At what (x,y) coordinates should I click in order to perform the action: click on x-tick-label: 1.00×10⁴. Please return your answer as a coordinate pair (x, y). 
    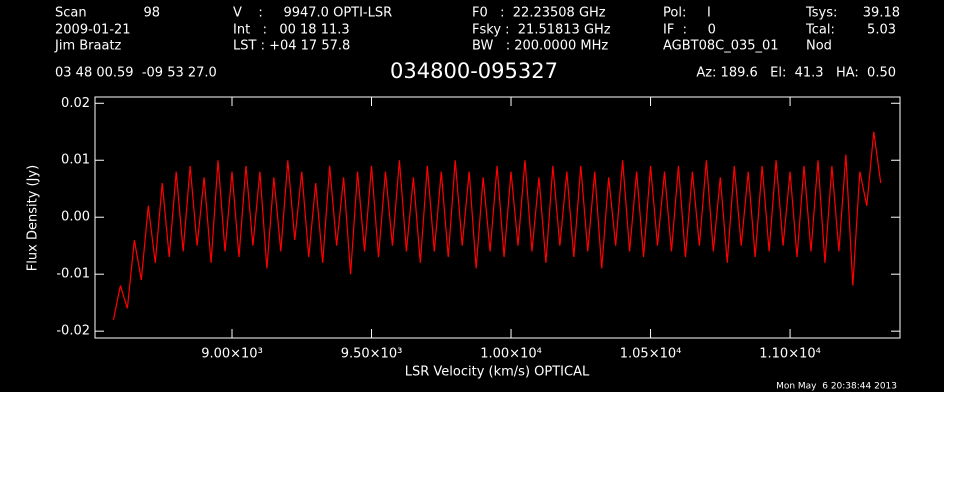
    Looking at the image, I should click on (511, 354).